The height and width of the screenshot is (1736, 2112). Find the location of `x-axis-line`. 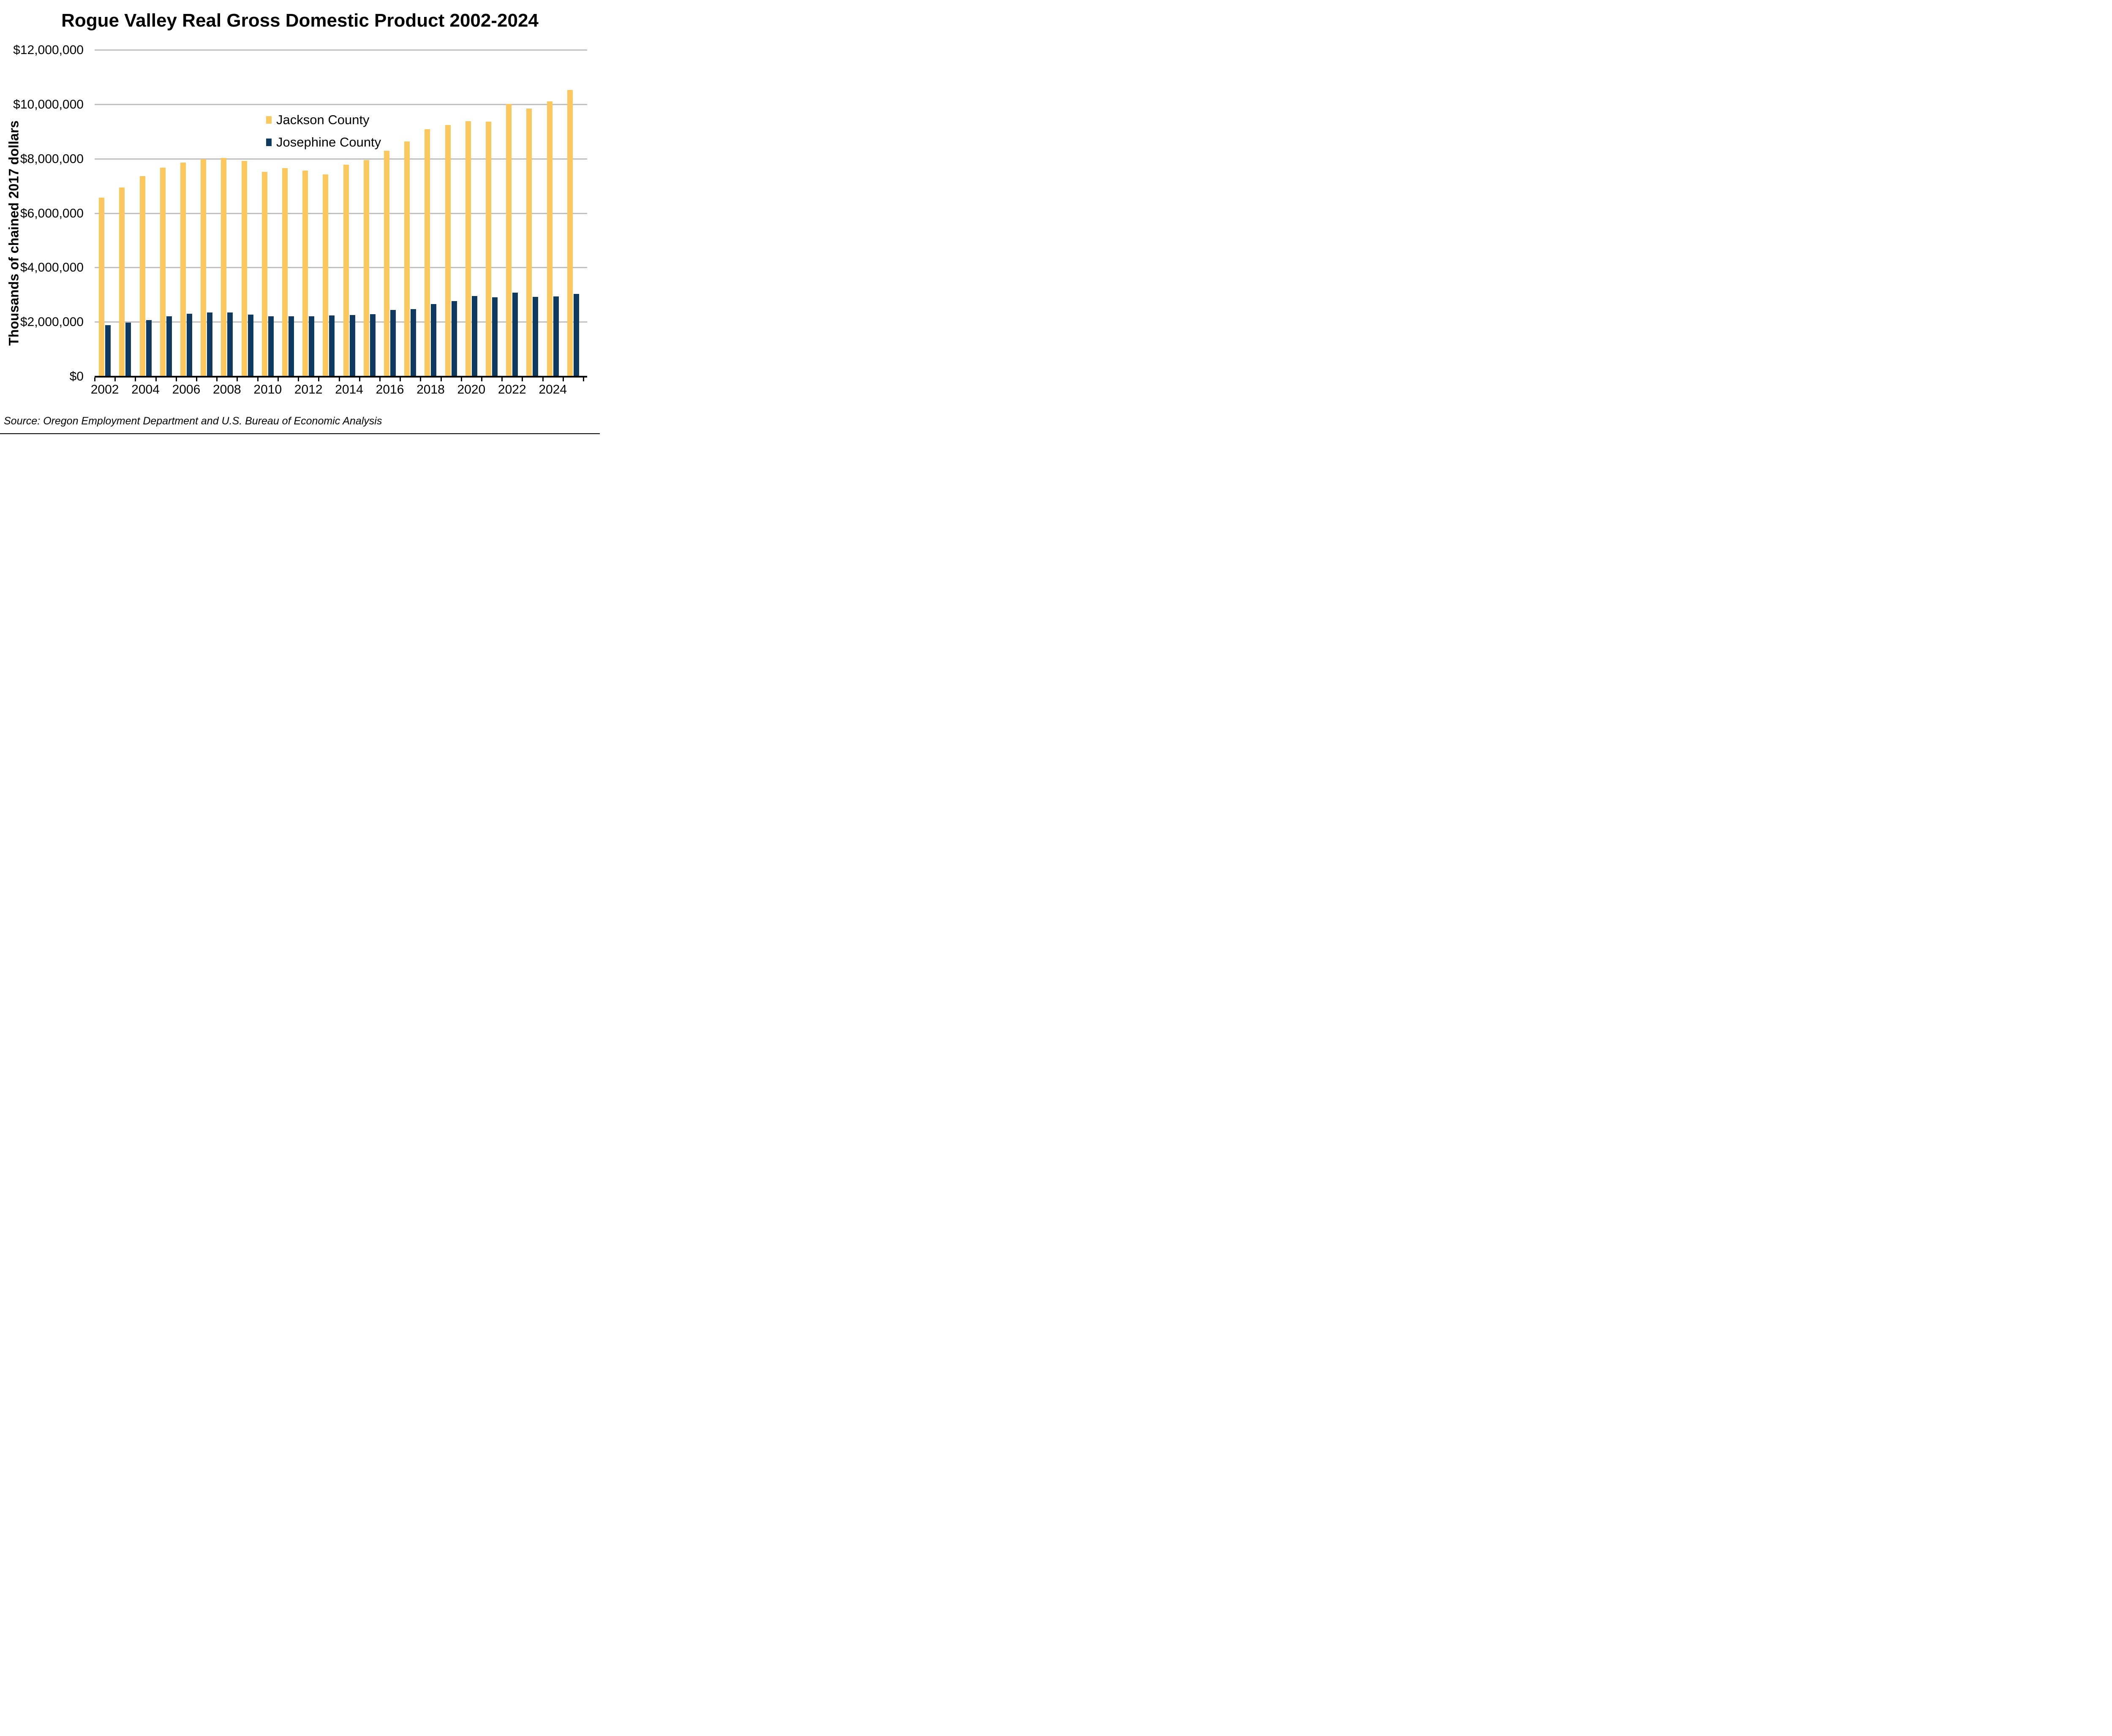

x-axis-line is located at coordinates (341, 377).